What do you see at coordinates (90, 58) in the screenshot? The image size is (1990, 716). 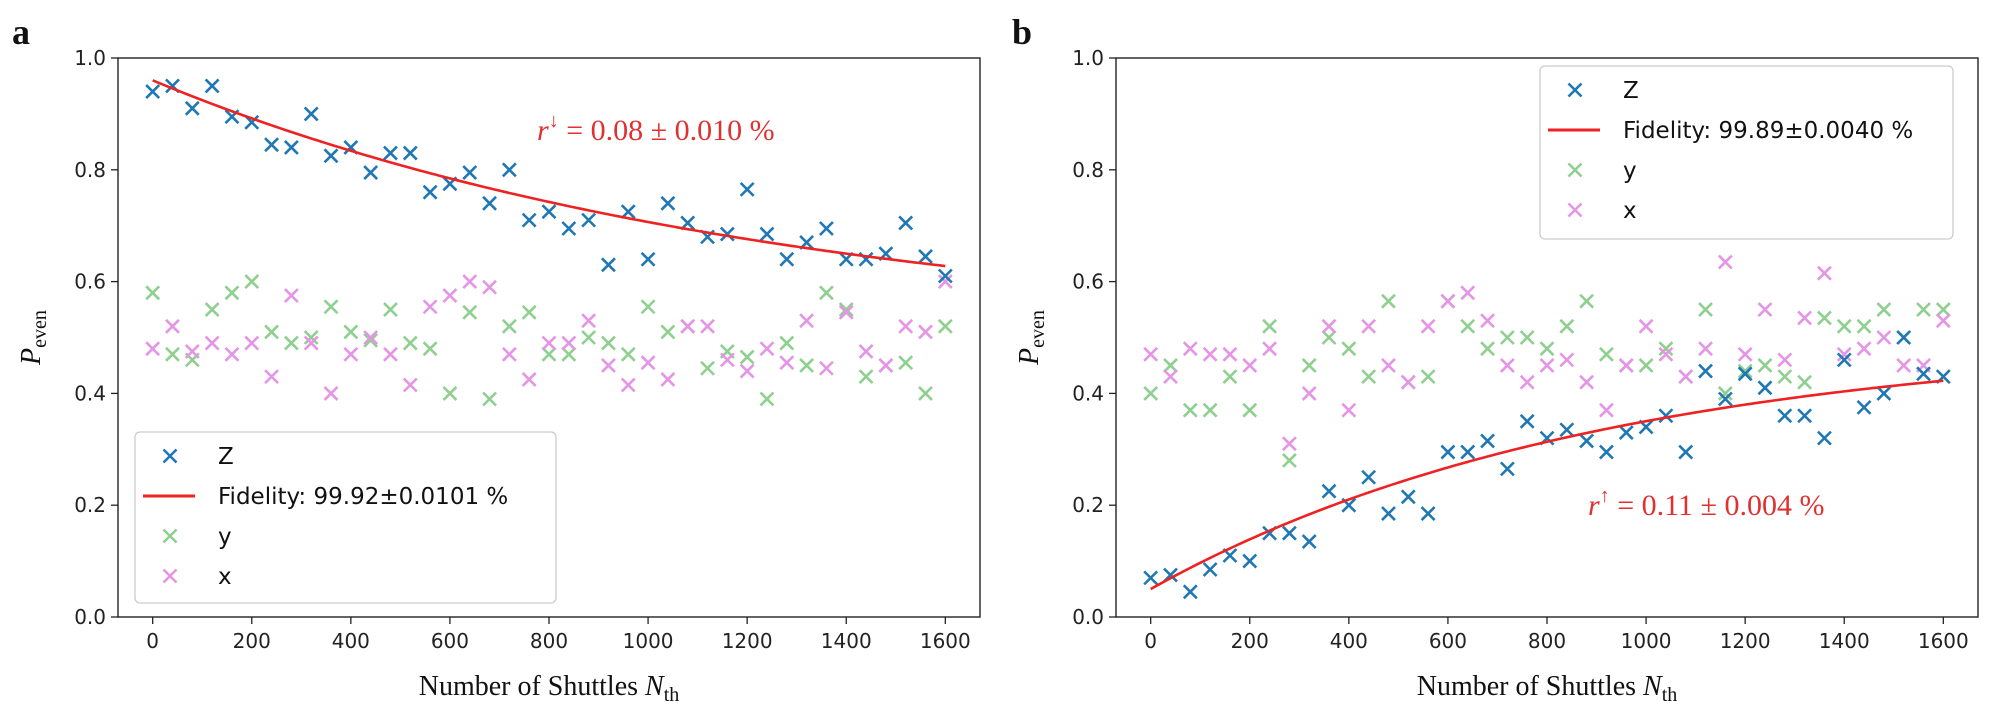 I see `y-tick-label: 1.0` at bounding box center [90, 58].